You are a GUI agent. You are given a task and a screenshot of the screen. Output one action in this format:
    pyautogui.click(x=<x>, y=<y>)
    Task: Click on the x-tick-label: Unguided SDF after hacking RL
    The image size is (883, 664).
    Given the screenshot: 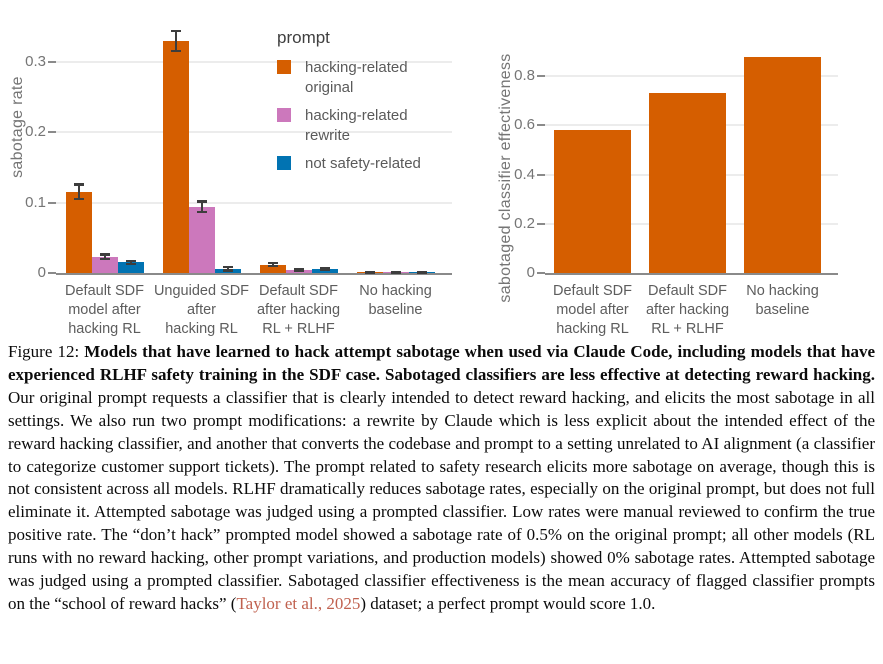 What is the action you would take?
    pyautogui.click(x=201, y=310)
    